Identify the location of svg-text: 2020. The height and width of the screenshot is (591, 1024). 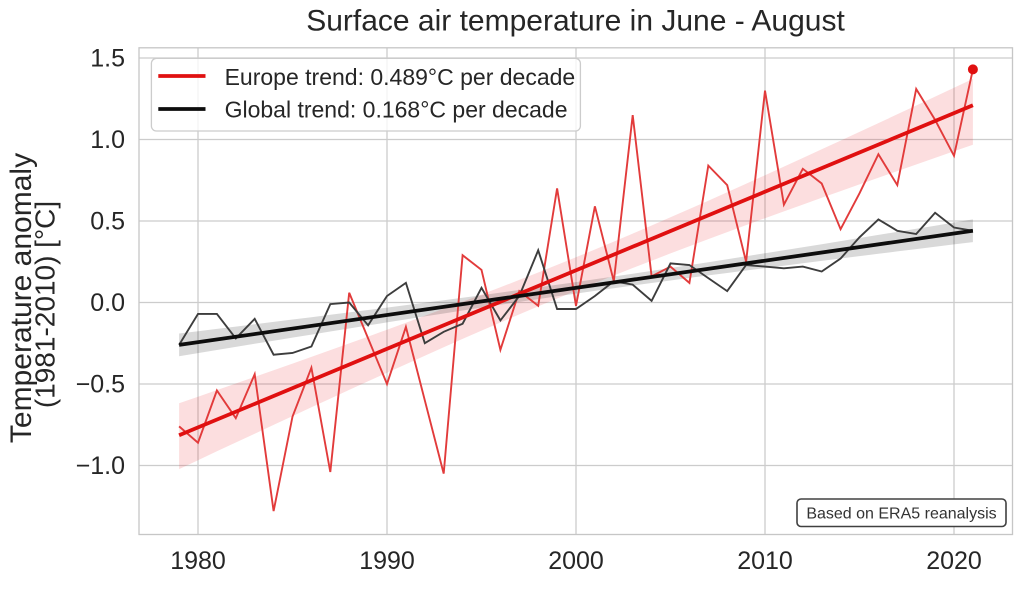
(954, 561).